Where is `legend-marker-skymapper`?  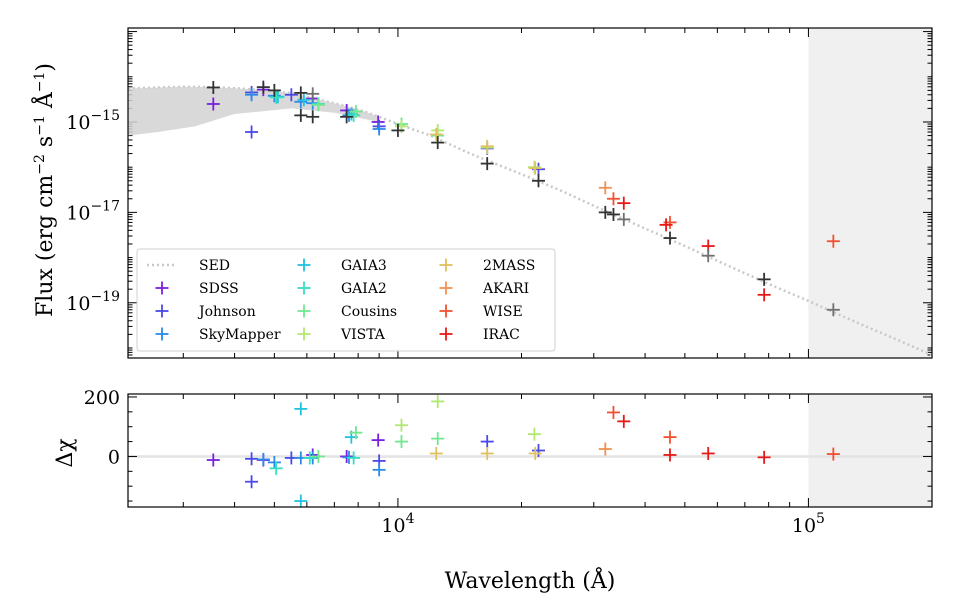 legend-marker-skymapper is located at coordinates (162, 334).